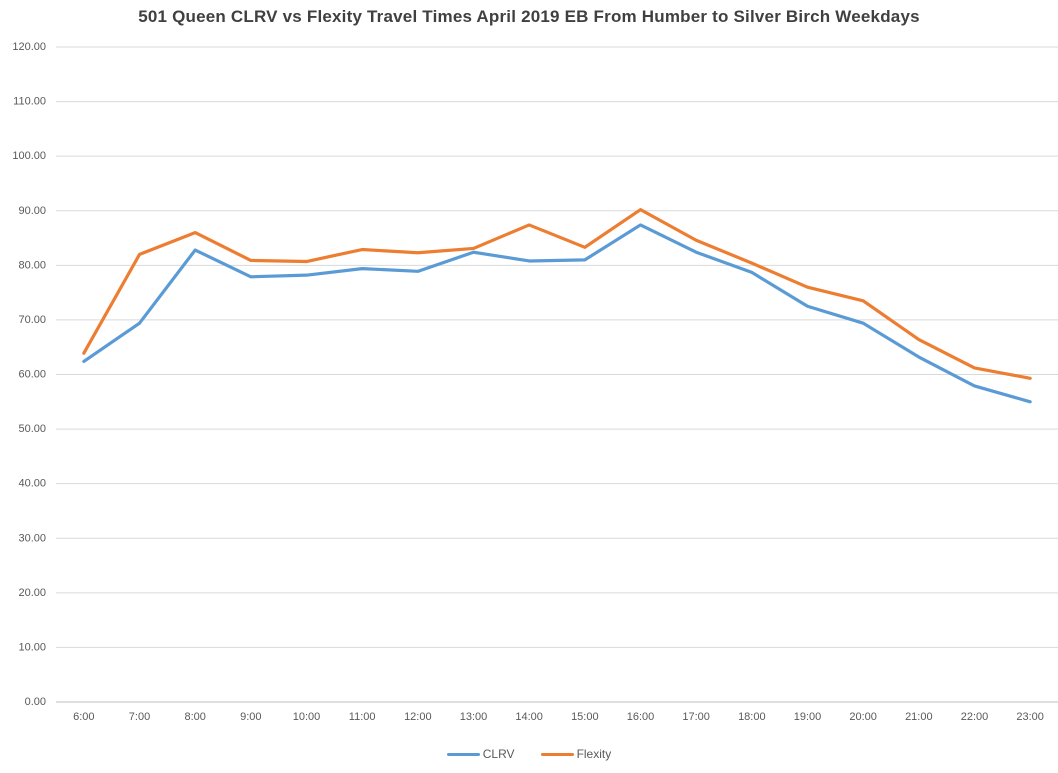 The image size is (1058, 773). I want to click on y-axis-tick-label: 40.00, so click(32, 484).